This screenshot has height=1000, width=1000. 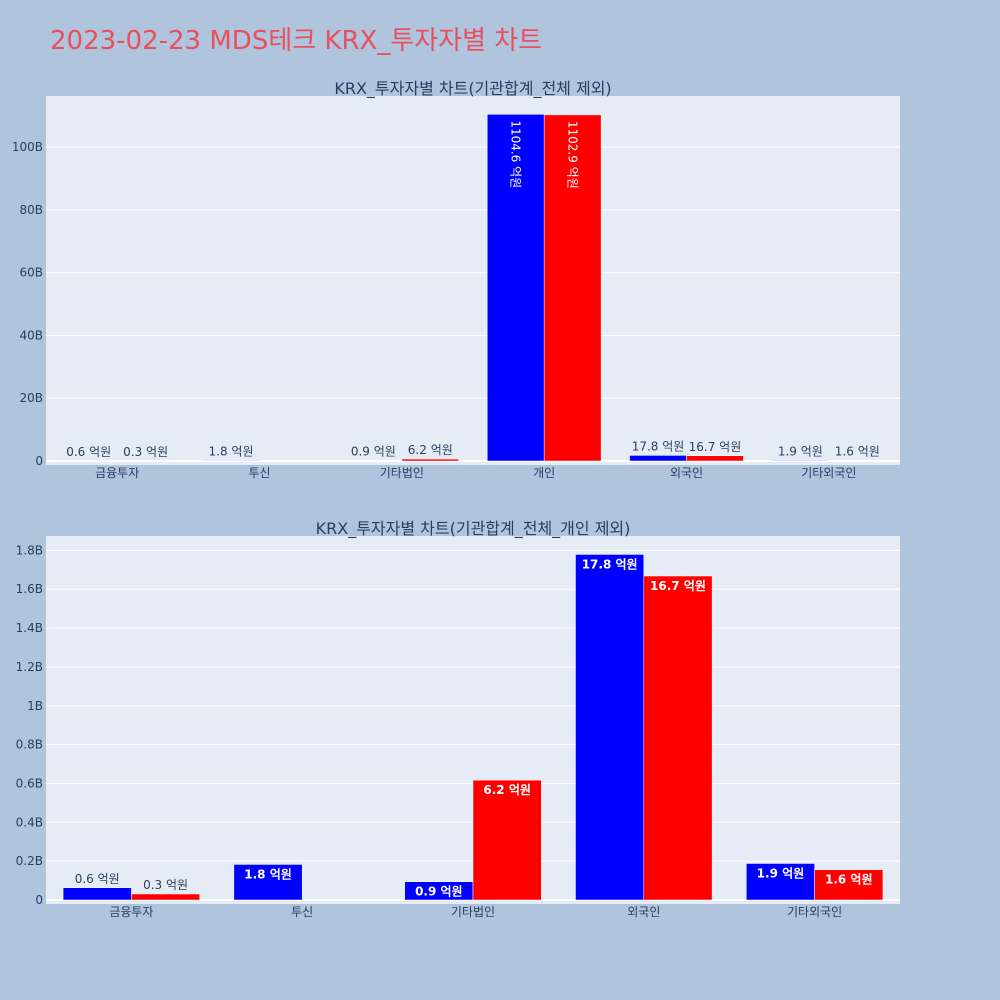 What do you see at coordinates (516, 154) in the screenshot?
I see `data-label: 1104.6 억원` at bounding box center [516, 154].